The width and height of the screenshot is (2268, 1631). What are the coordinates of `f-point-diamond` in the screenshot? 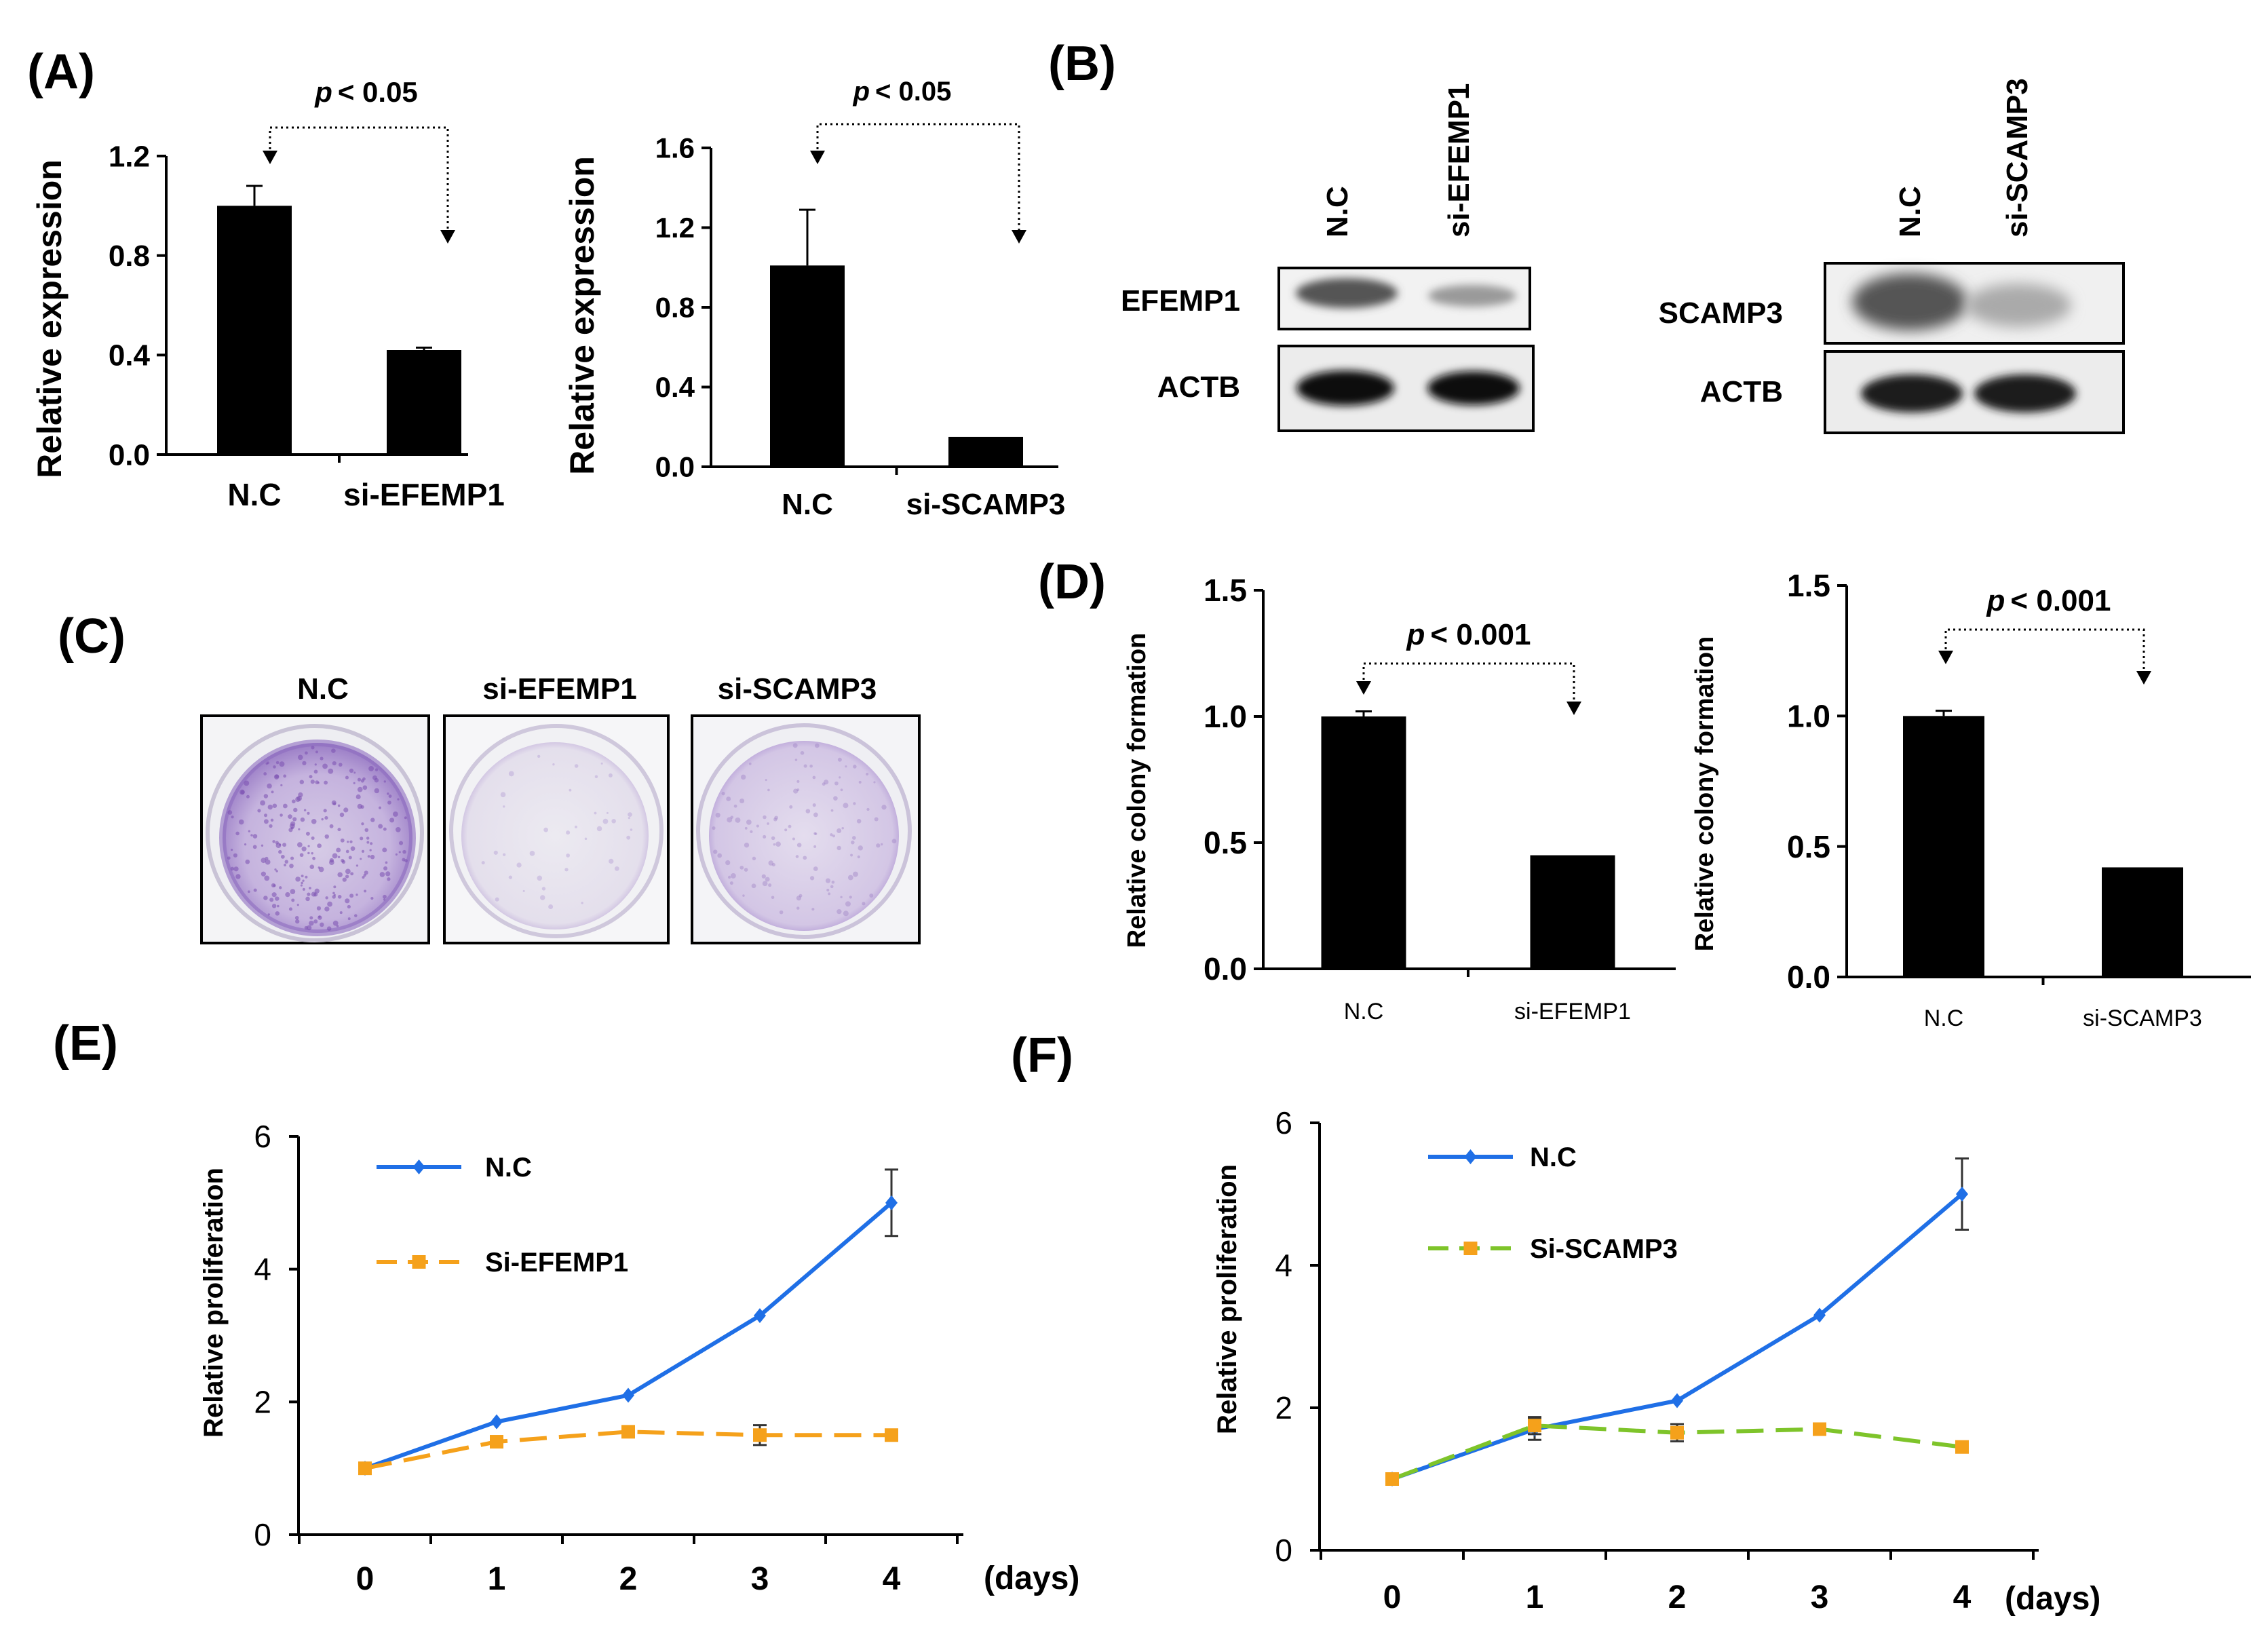 It's located at (1819, 1315).